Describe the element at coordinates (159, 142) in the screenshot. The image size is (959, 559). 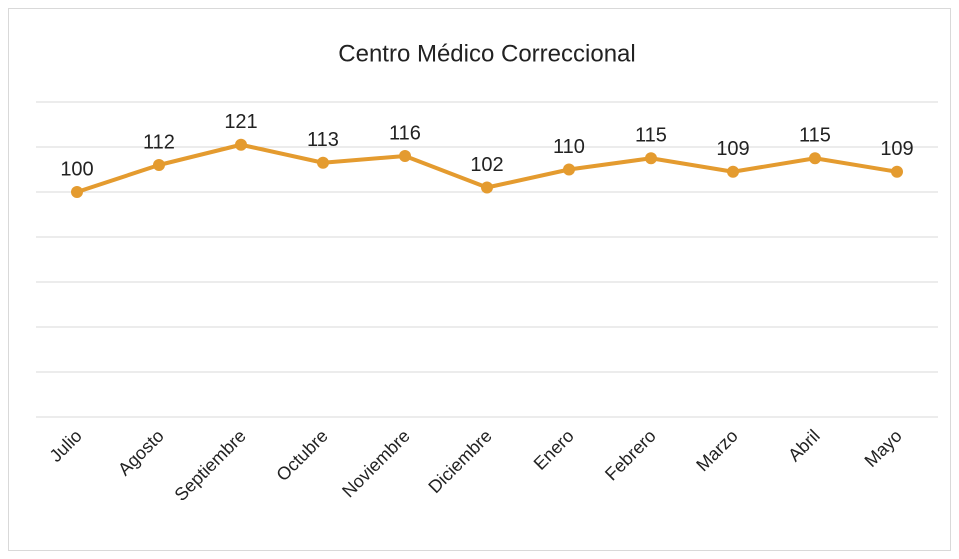
I see `data-label: 112` at that location.